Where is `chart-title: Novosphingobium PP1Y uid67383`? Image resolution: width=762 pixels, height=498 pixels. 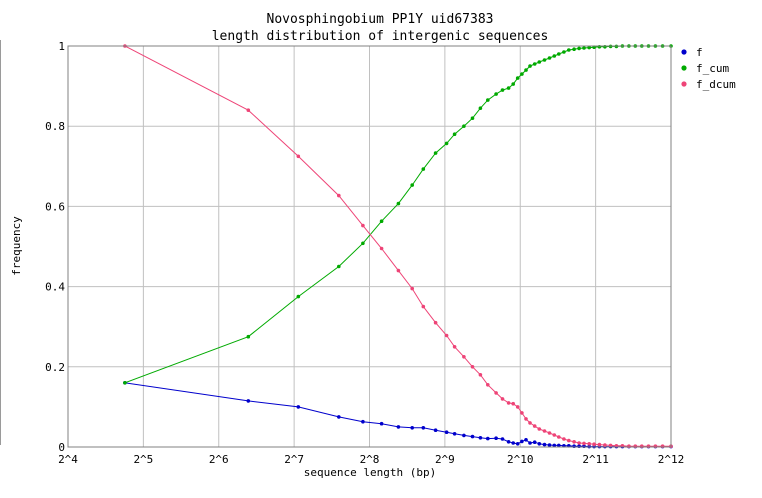
chart-title: Novosphingobium PP1Y uid67383 is located at coordinates (380, 19).